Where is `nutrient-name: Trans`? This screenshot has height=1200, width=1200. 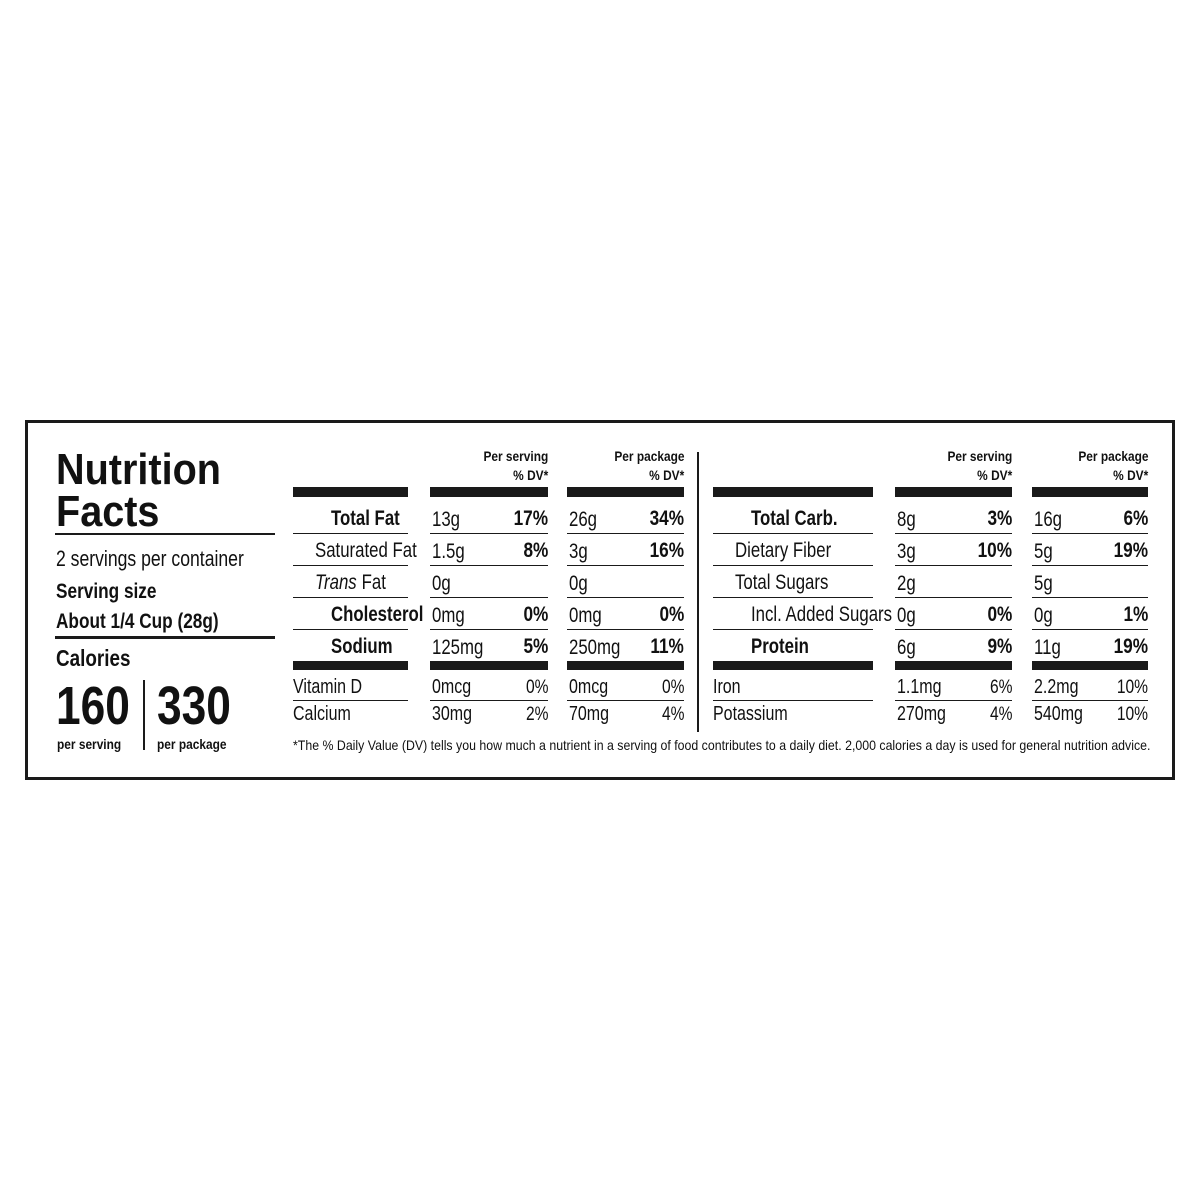 nutrient-name: Trans is located at coordinates (336, 582).